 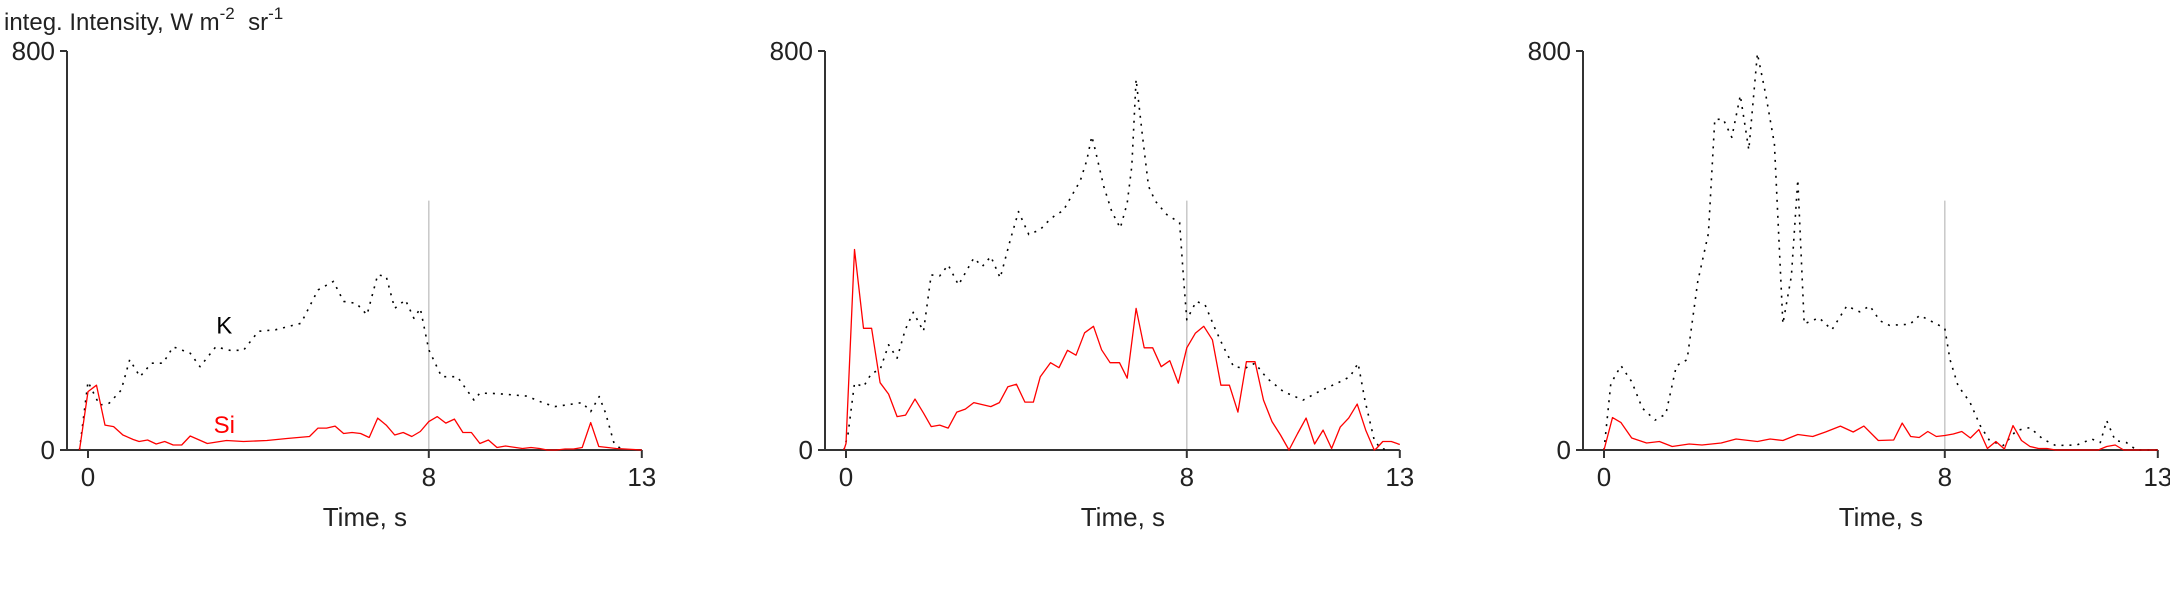 What do you see at coordinates (351, 362) in the screenshot?
I see `series-line-k` at bounding box center [351, 362].